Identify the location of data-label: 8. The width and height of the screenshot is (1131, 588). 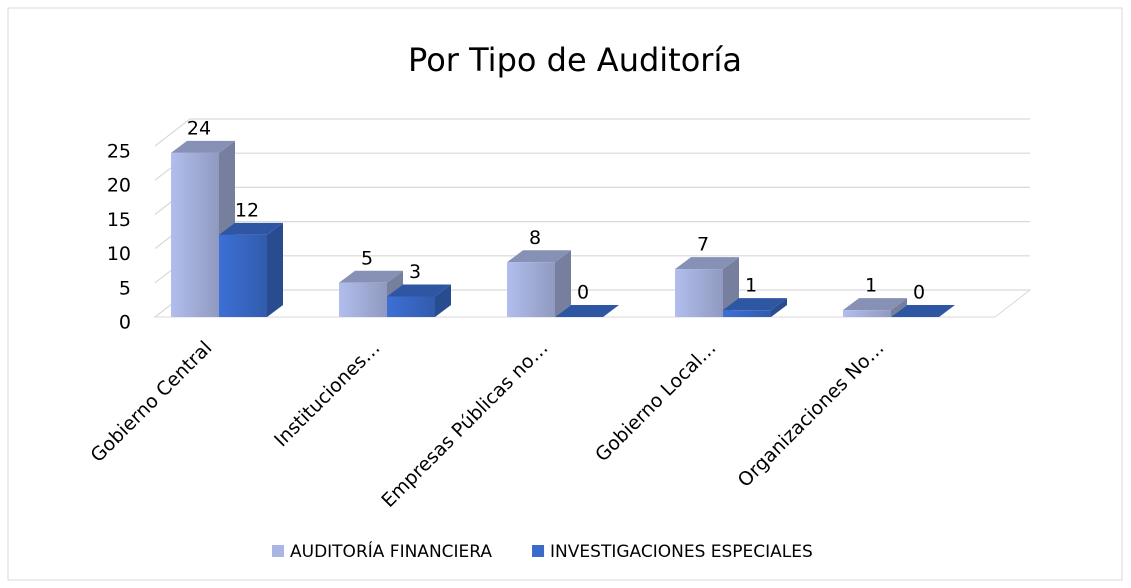
(535, 238).